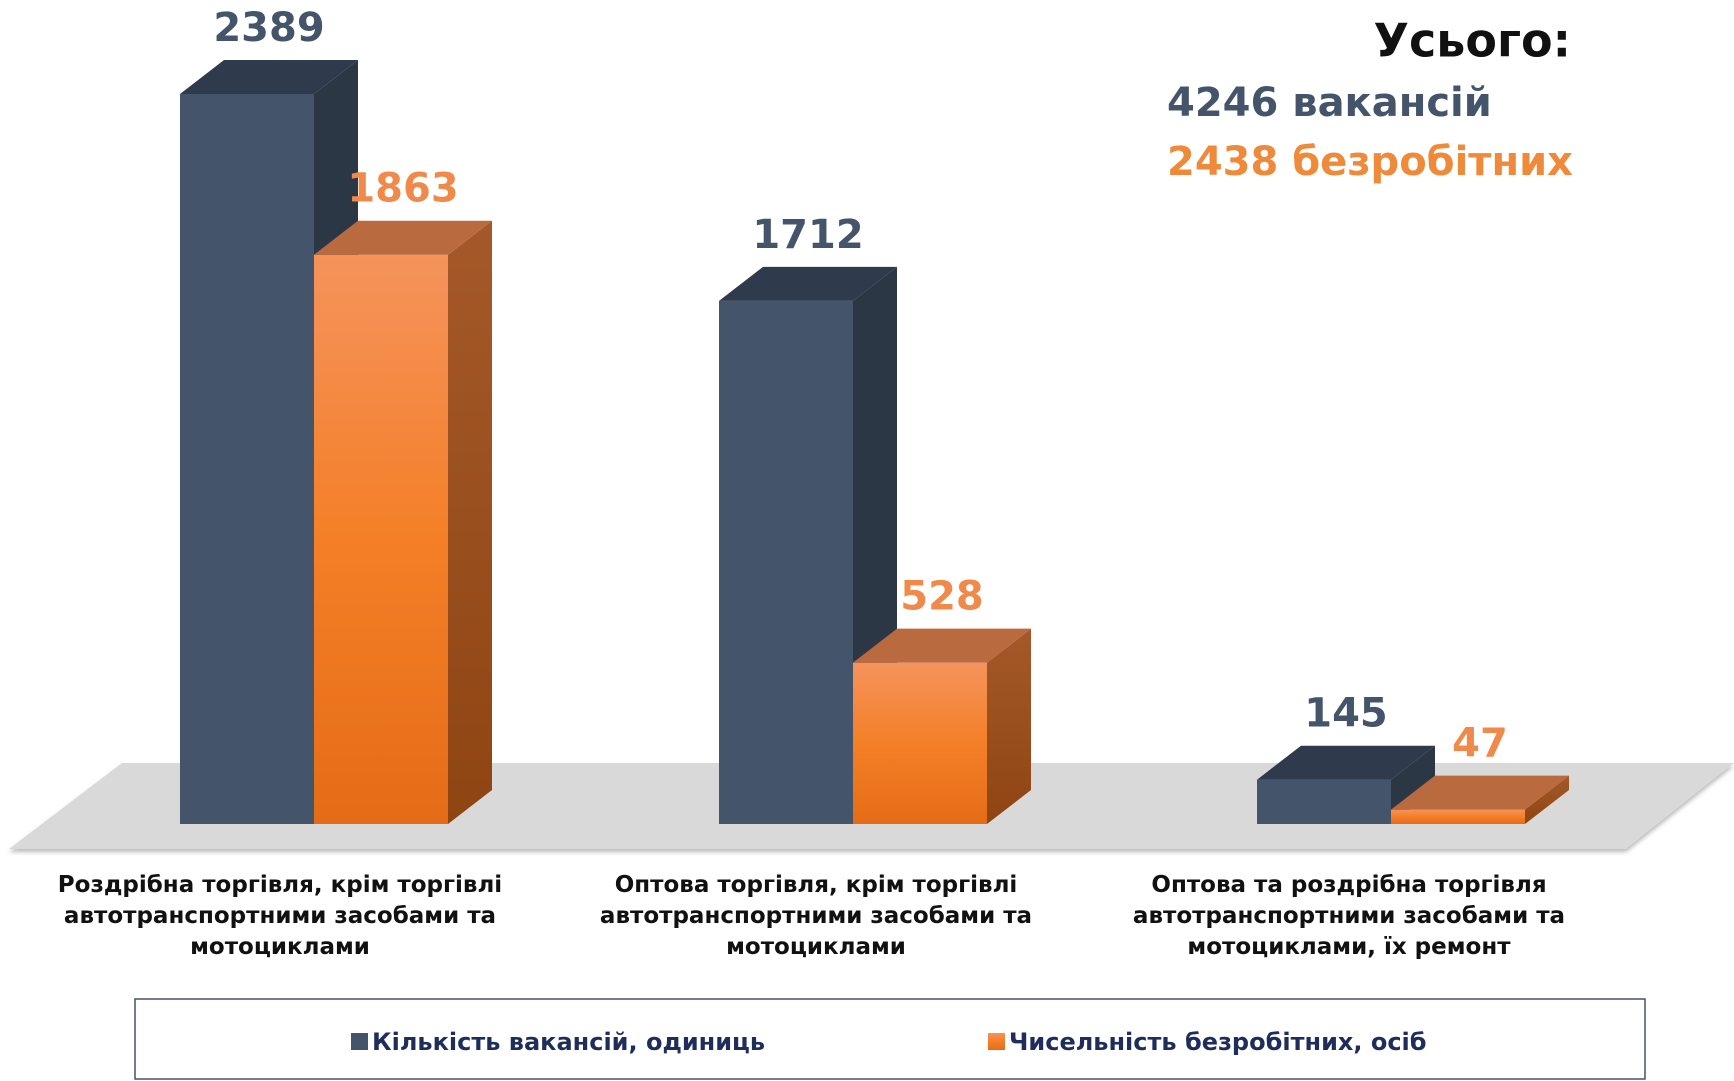 The image size is (1734, 1081). What do you see at coordinates (1329, 103) in the screenshot?
I see `total-vacancies: 4246 вакансій` at bounding box center [1329, 103].